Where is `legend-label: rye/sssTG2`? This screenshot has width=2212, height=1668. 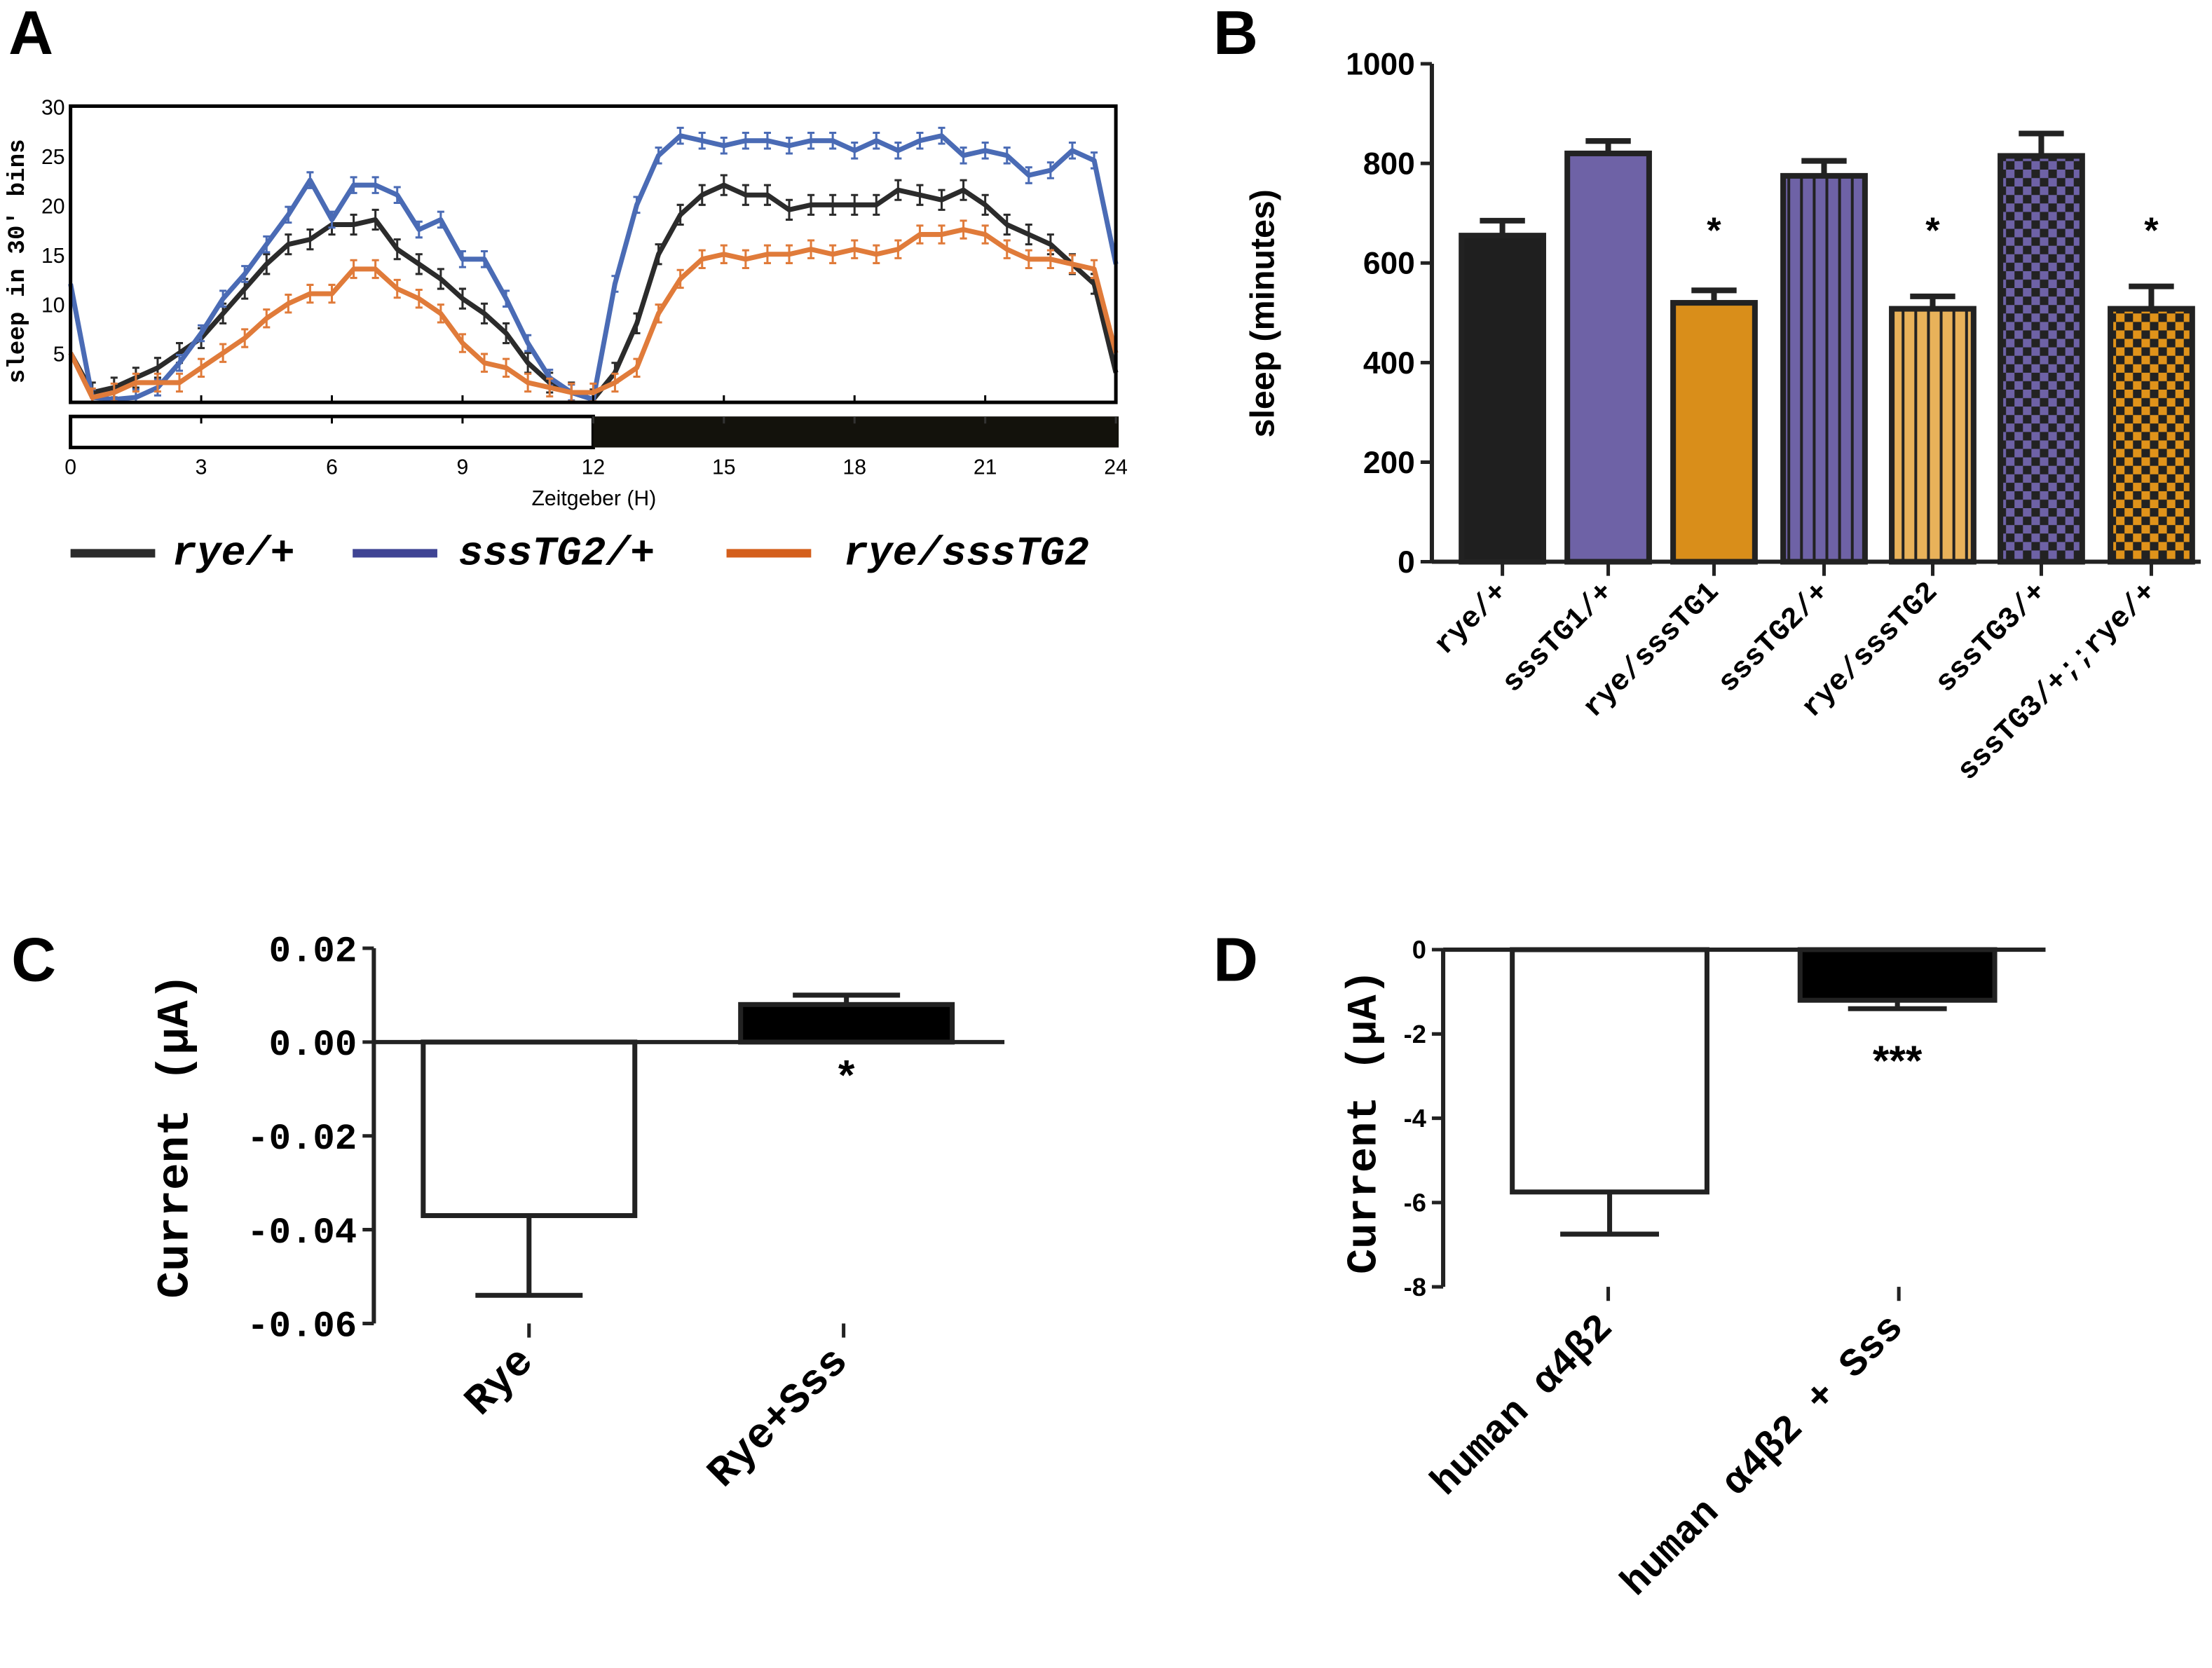
legend-label: rye/sssTG2 is located at coordinates (967, 554).